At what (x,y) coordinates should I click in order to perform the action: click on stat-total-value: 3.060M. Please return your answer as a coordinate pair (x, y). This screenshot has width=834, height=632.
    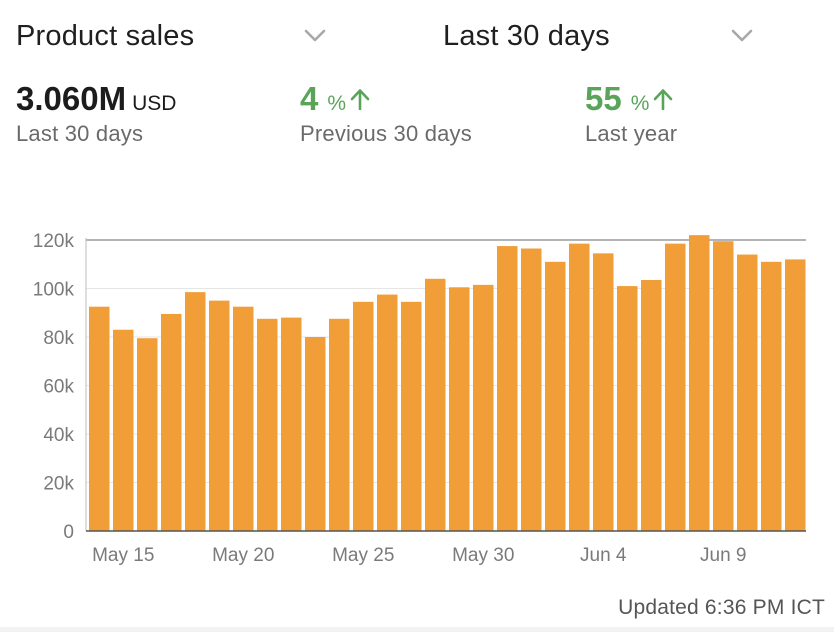
    Looking at the image, I should click on (71, 98).